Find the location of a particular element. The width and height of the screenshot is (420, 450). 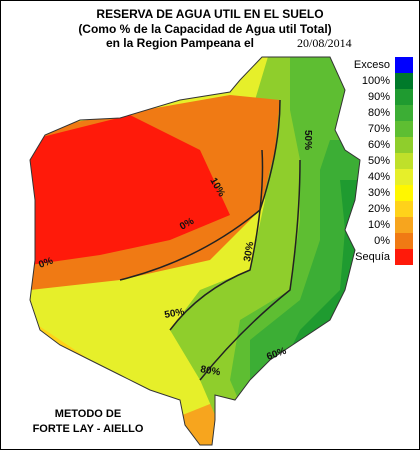

legend-label: 60% is located at coordinates (379, 145).